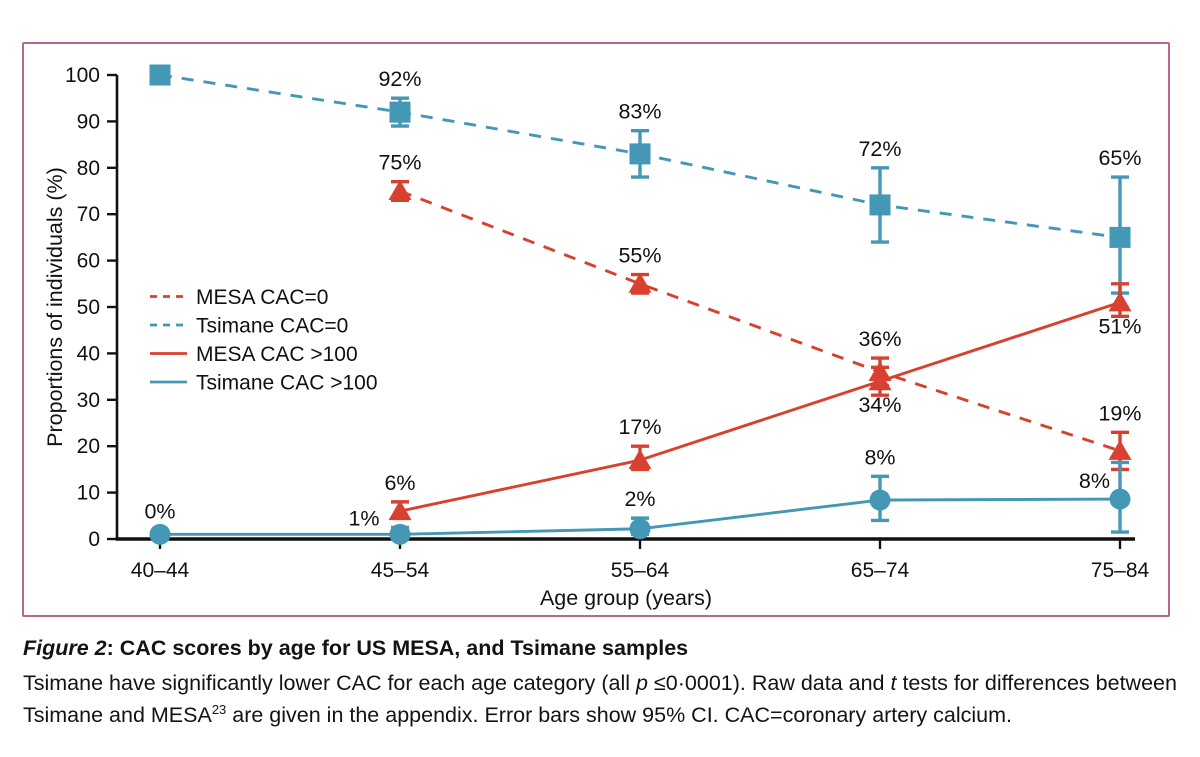  What do you see at coordinates (893, 683) in the screenshot?
I see `caption-t-italic: t` at bounding box center [893, 683].